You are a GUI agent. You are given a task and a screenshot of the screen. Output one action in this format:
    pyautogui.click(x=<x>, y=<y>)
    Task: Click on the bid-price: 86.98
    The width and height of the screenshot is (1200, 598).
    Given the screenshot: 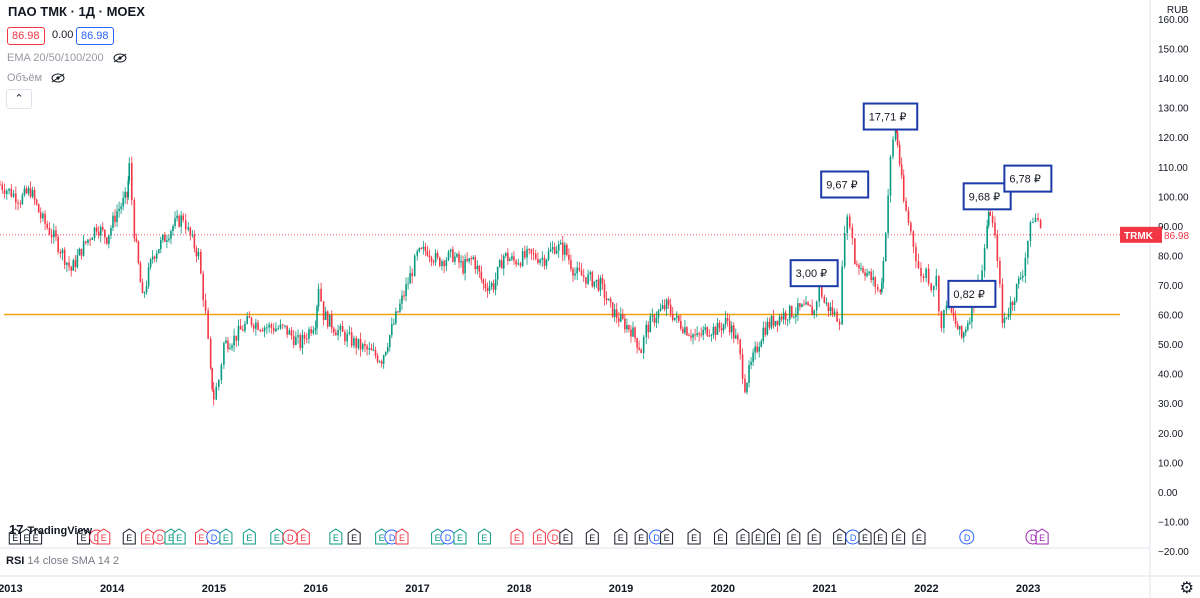 What is the action you would take?
    pyautogui.click(x=26, y=36)
    